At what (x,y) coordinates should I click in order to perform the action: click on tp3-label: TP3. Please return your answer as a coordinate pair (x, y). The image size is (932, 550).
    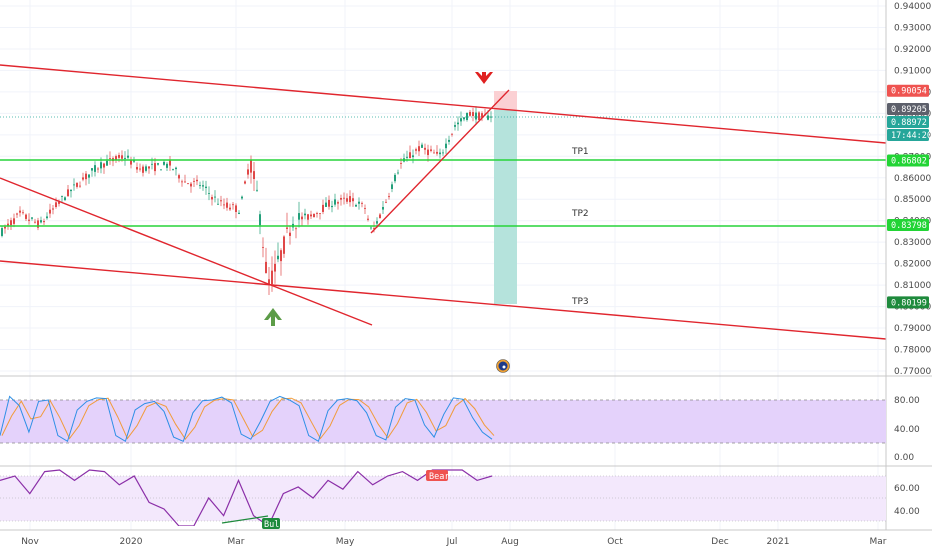
    Looking at the image, I should click on (580, 302).